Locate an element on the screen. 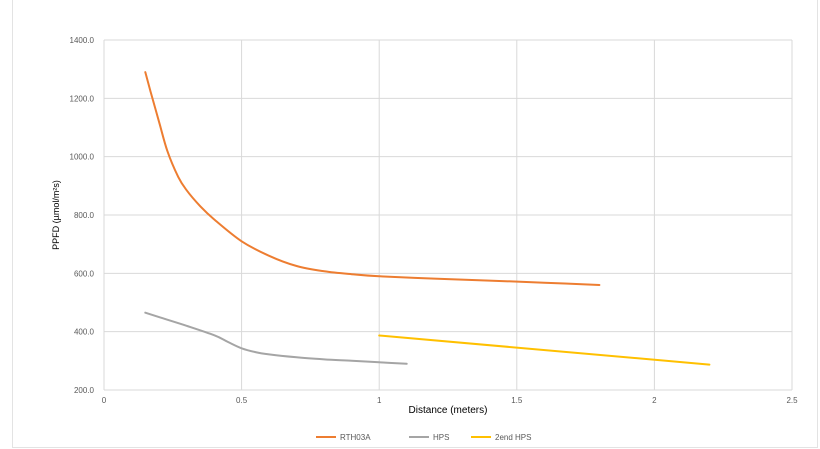 The width and height of the screenshot is (820, 449). legend: RTH03A HPS 2end HPS is located at coordinates (423, 437).